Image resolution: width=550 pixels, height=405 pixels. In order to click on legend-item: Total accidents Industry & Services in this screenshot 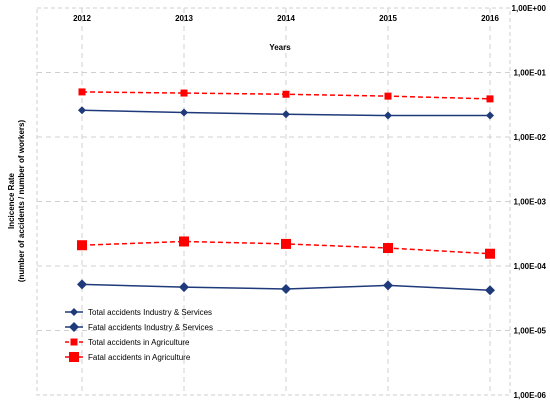, I will do `click(138, 312)`.